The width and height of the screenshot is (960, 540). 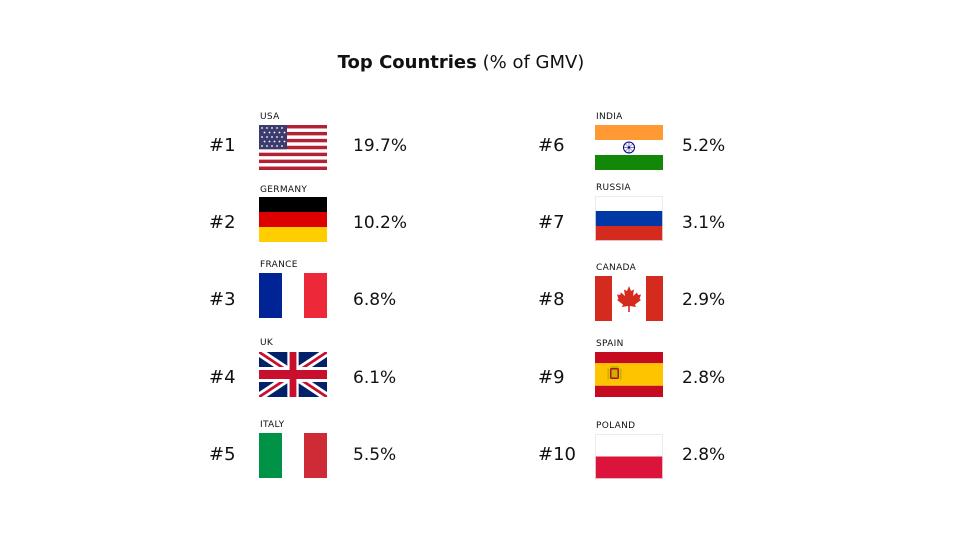 What do you see at coordinates (551, 299) in the screenshot?
I see `rank-label: #8` at bounding box center [551, 299].